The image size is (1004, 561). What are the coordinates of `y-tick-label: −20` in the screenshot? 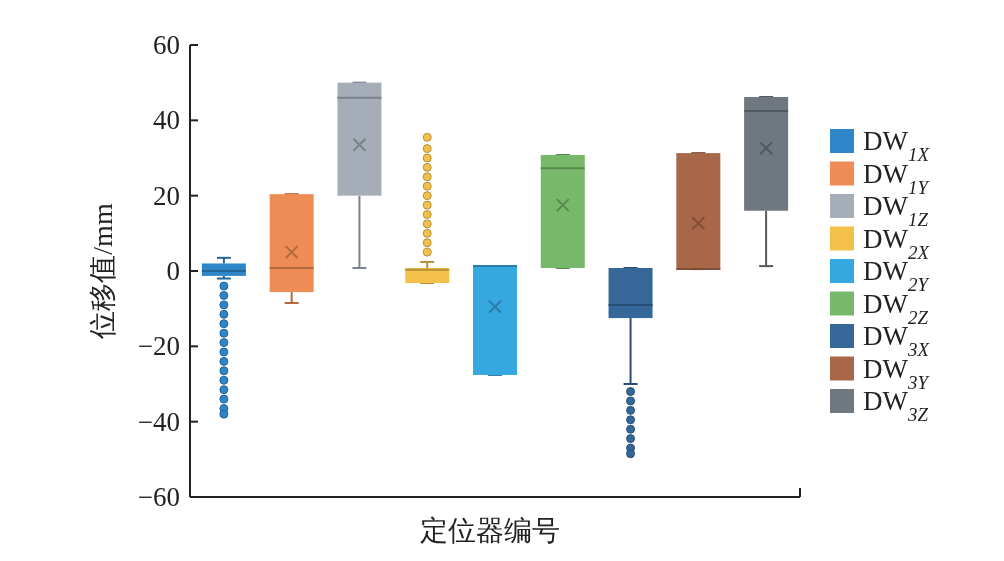 It's located at (158, 346).